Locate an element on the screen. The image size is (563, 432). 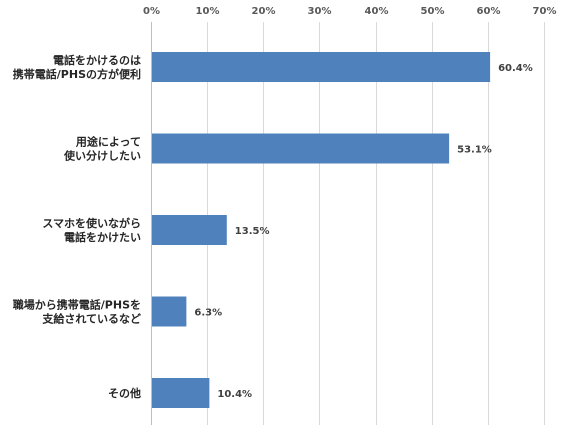
x-tick-label: 10% is located at coordinates (208, 11).